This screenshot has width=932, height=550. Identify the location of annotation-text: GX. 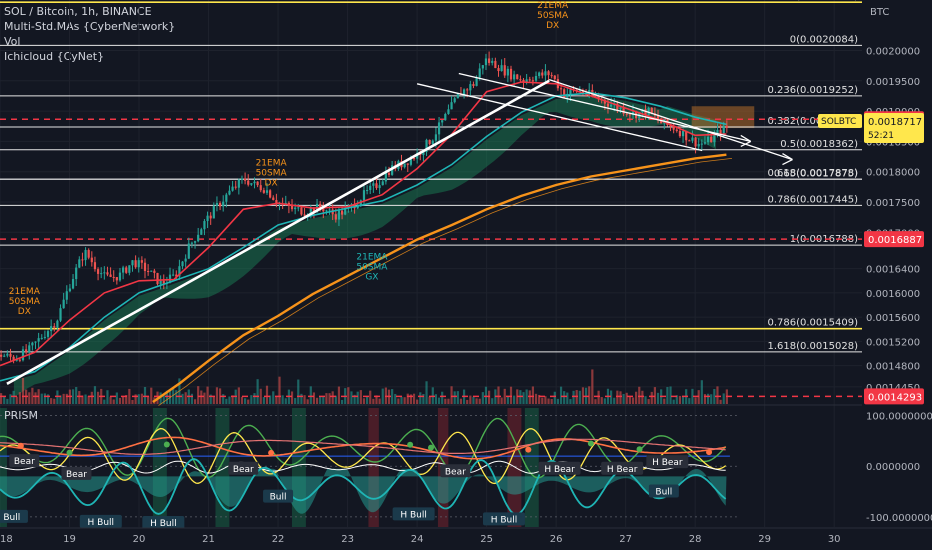
(371, 278).